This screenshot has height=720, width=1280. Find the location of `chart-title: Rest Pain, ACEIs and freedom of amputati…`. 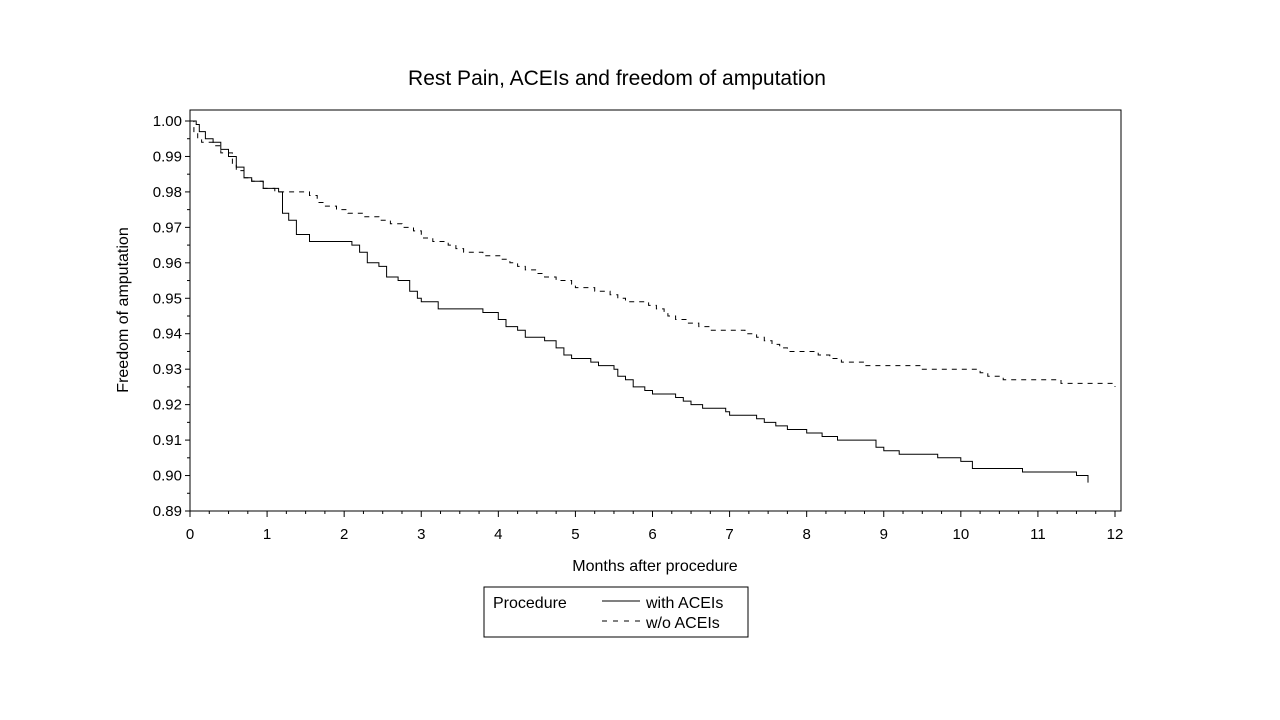

chart-title: Rest Pain, ACEIs and freedom of amputati… is located at coordinates (617, 78).